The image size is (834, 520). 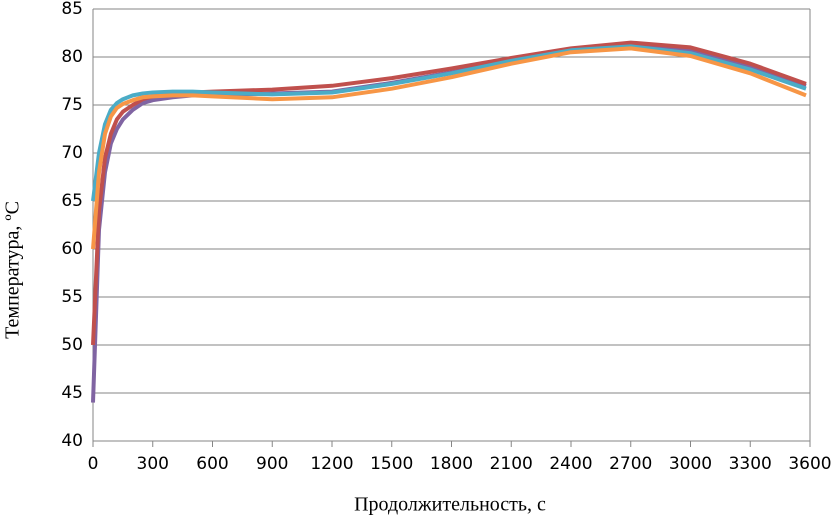 What do you see at coordinates (13, 270) in the screenshot?
I see `y-axis-label: Температура, ºС` at bounding box center [13, 270].